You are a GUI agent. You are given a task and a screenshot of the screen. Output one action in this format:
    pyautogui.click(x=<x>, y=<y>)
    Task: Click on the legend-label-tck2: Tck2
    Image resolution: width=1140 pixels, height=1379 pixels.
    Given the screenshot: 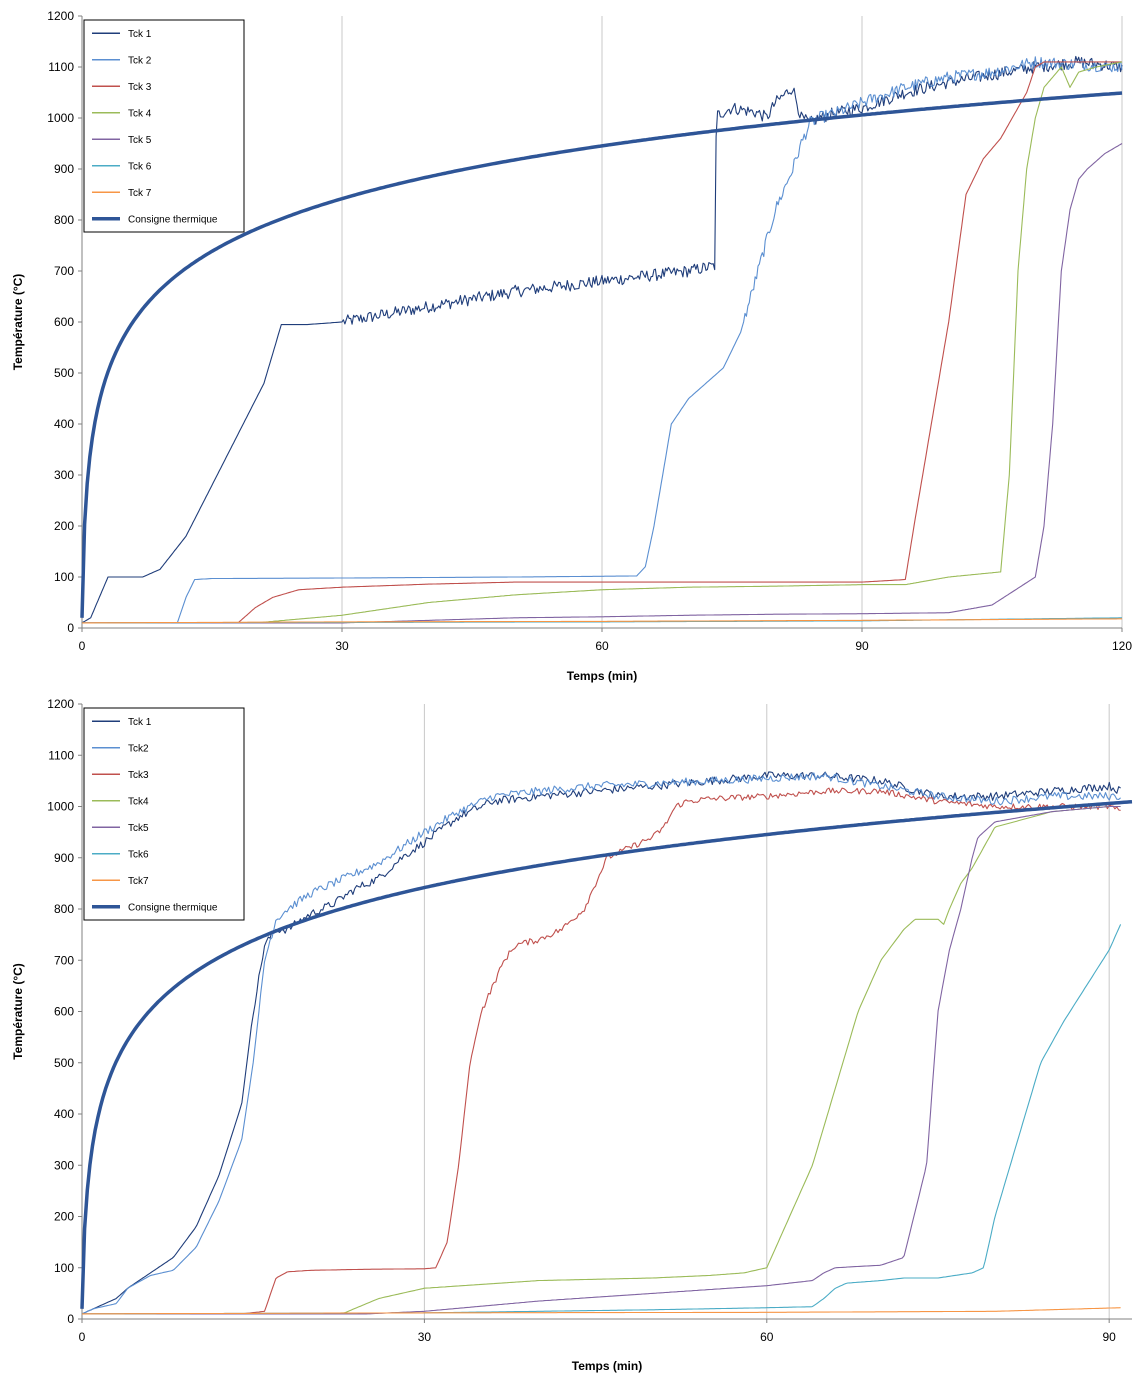 What is the action you would take?
    pyautogui.click(x=138, y=748)
    